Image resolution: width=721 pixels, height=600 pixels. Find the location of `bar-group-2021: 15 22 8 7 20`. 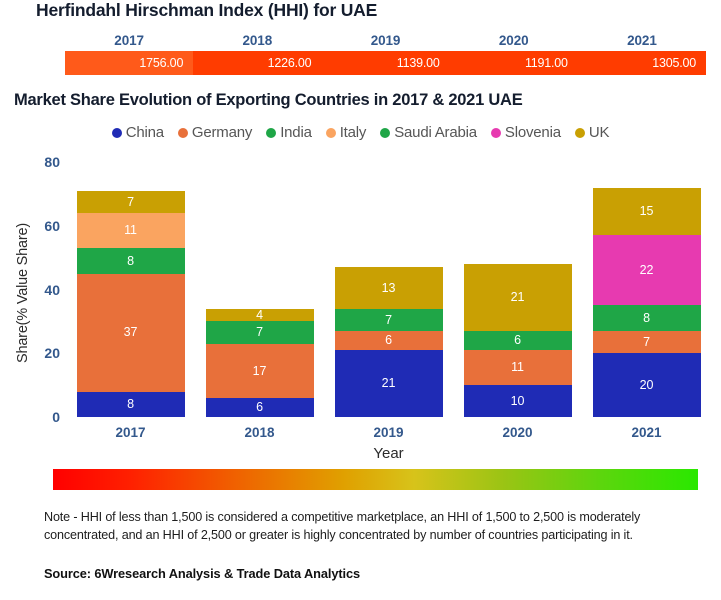

bar-group-2021: 15 22 8 7 20 is located at coordinates (646, 302).